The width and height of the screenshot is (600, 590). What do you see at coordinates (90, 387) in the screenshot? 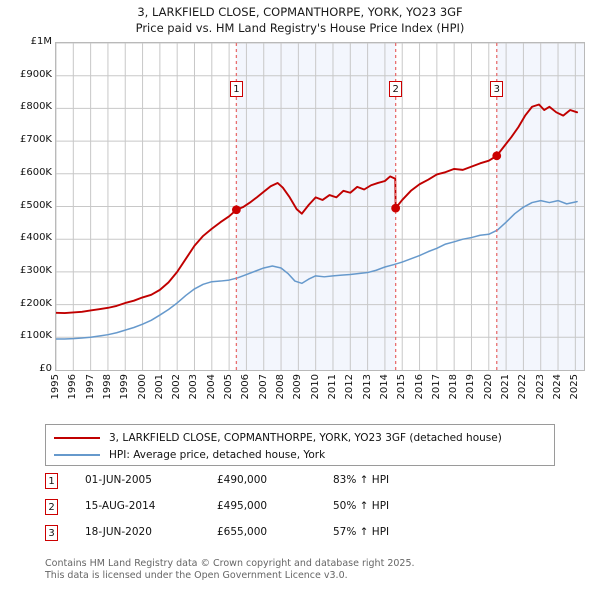
I see `x-tick-label: 1997` at bounding box center [90, 387].